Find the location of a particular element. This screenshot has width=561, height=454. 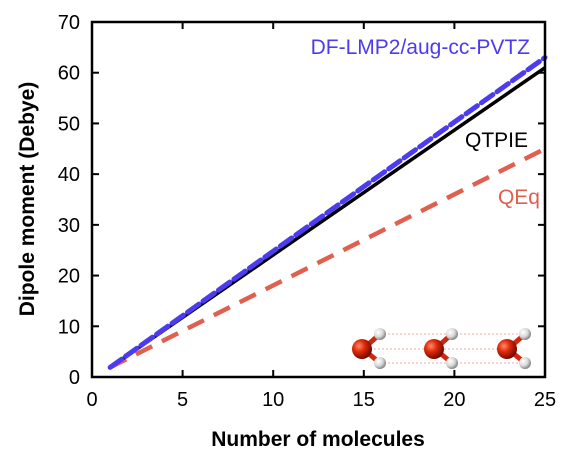

y-tick-label: 50 is located at coordinates (69, 124).